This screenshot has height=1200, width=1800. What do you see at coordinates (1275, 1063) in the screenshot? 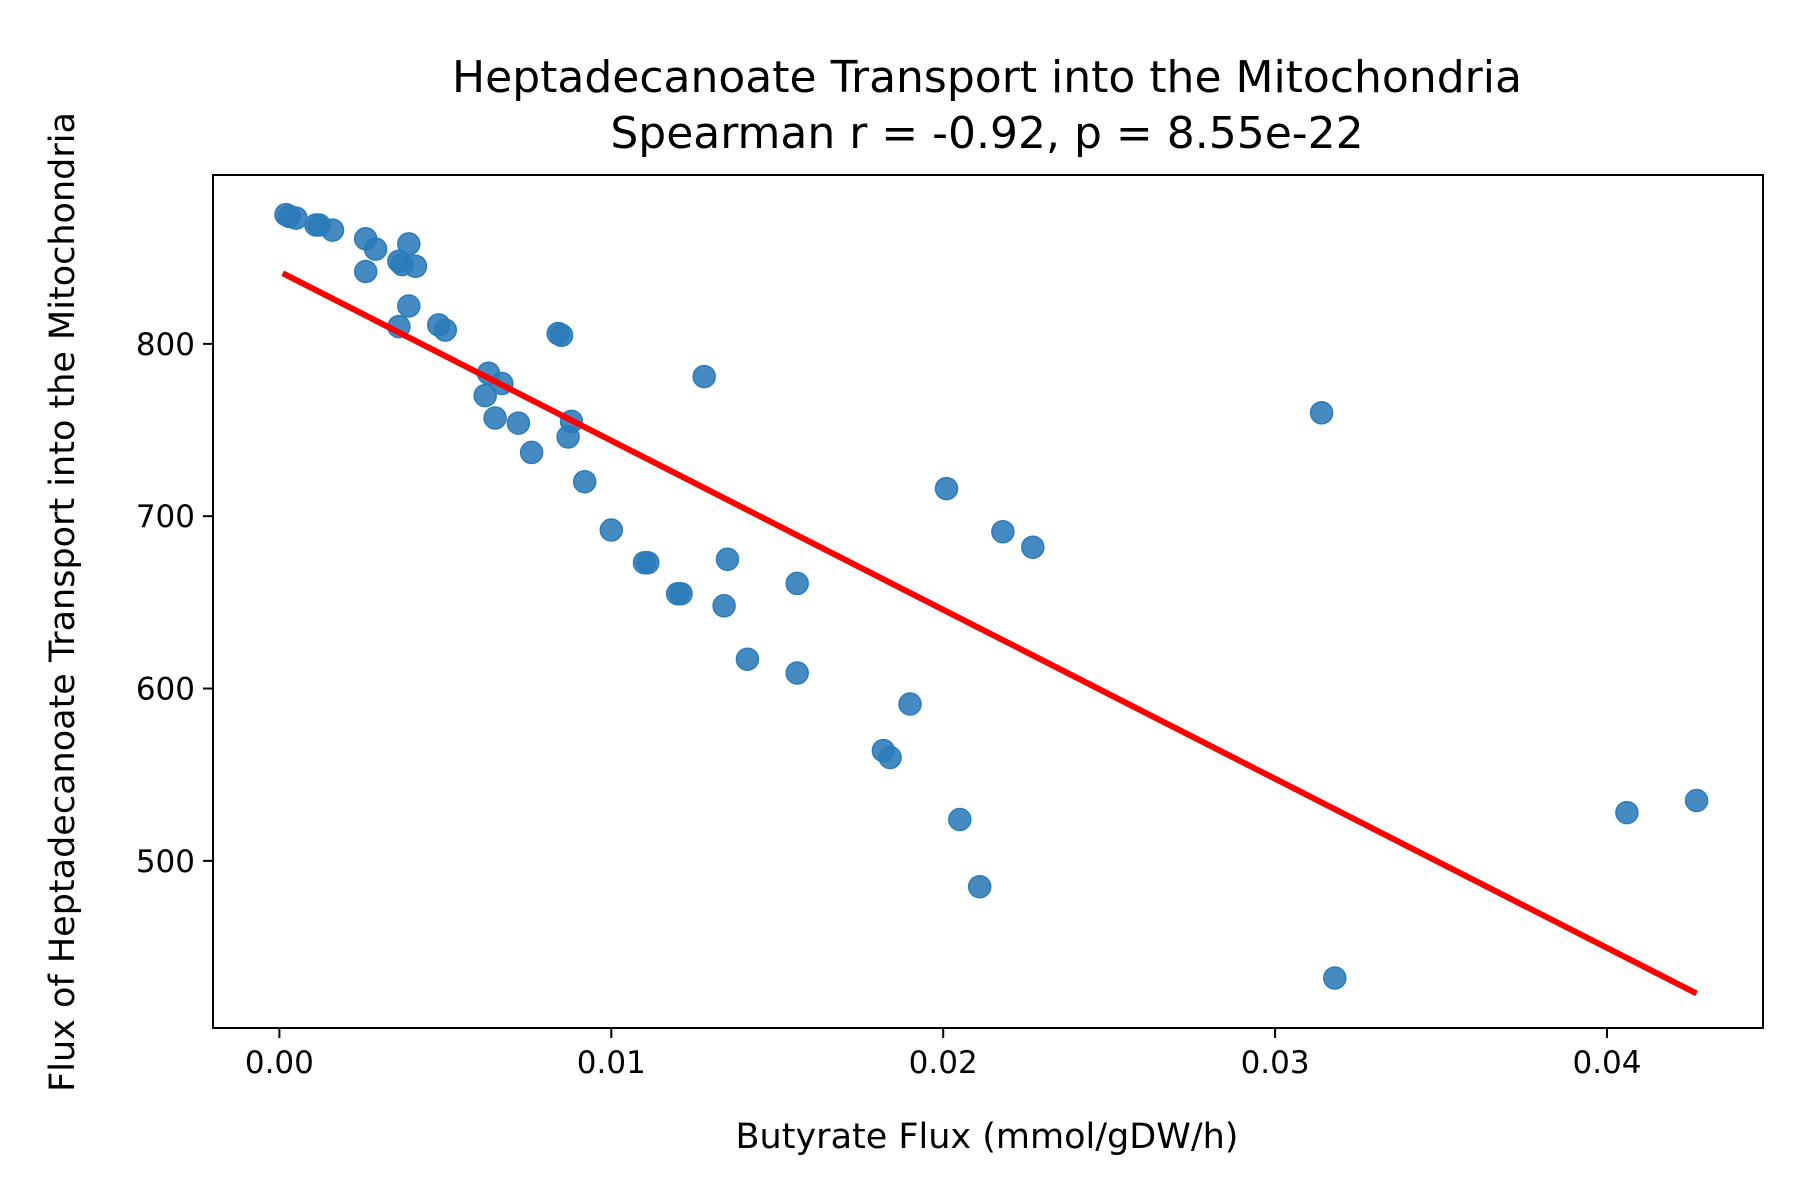
I see `x-tick-label: 0.03` at bounding box center [1275, 1063].